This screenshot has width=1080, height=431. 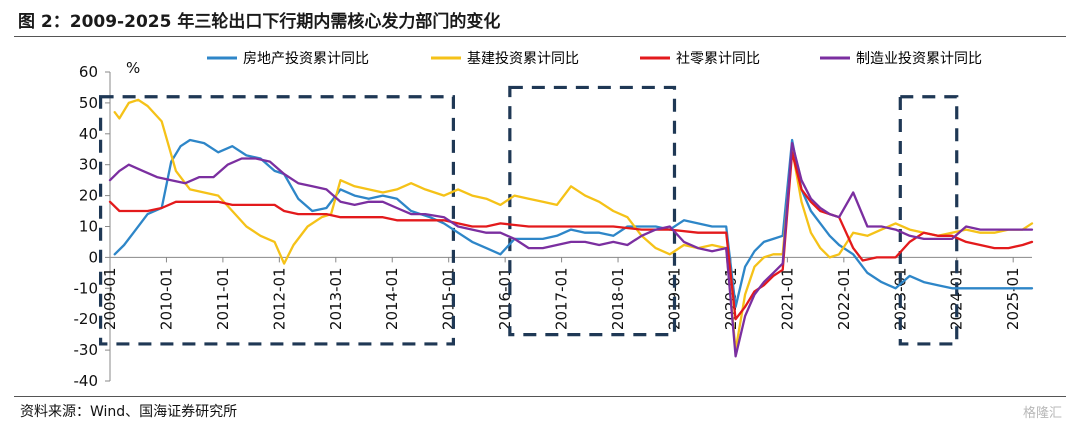 I want to click on y-tick-label: -30, so click(x=86, y=350).